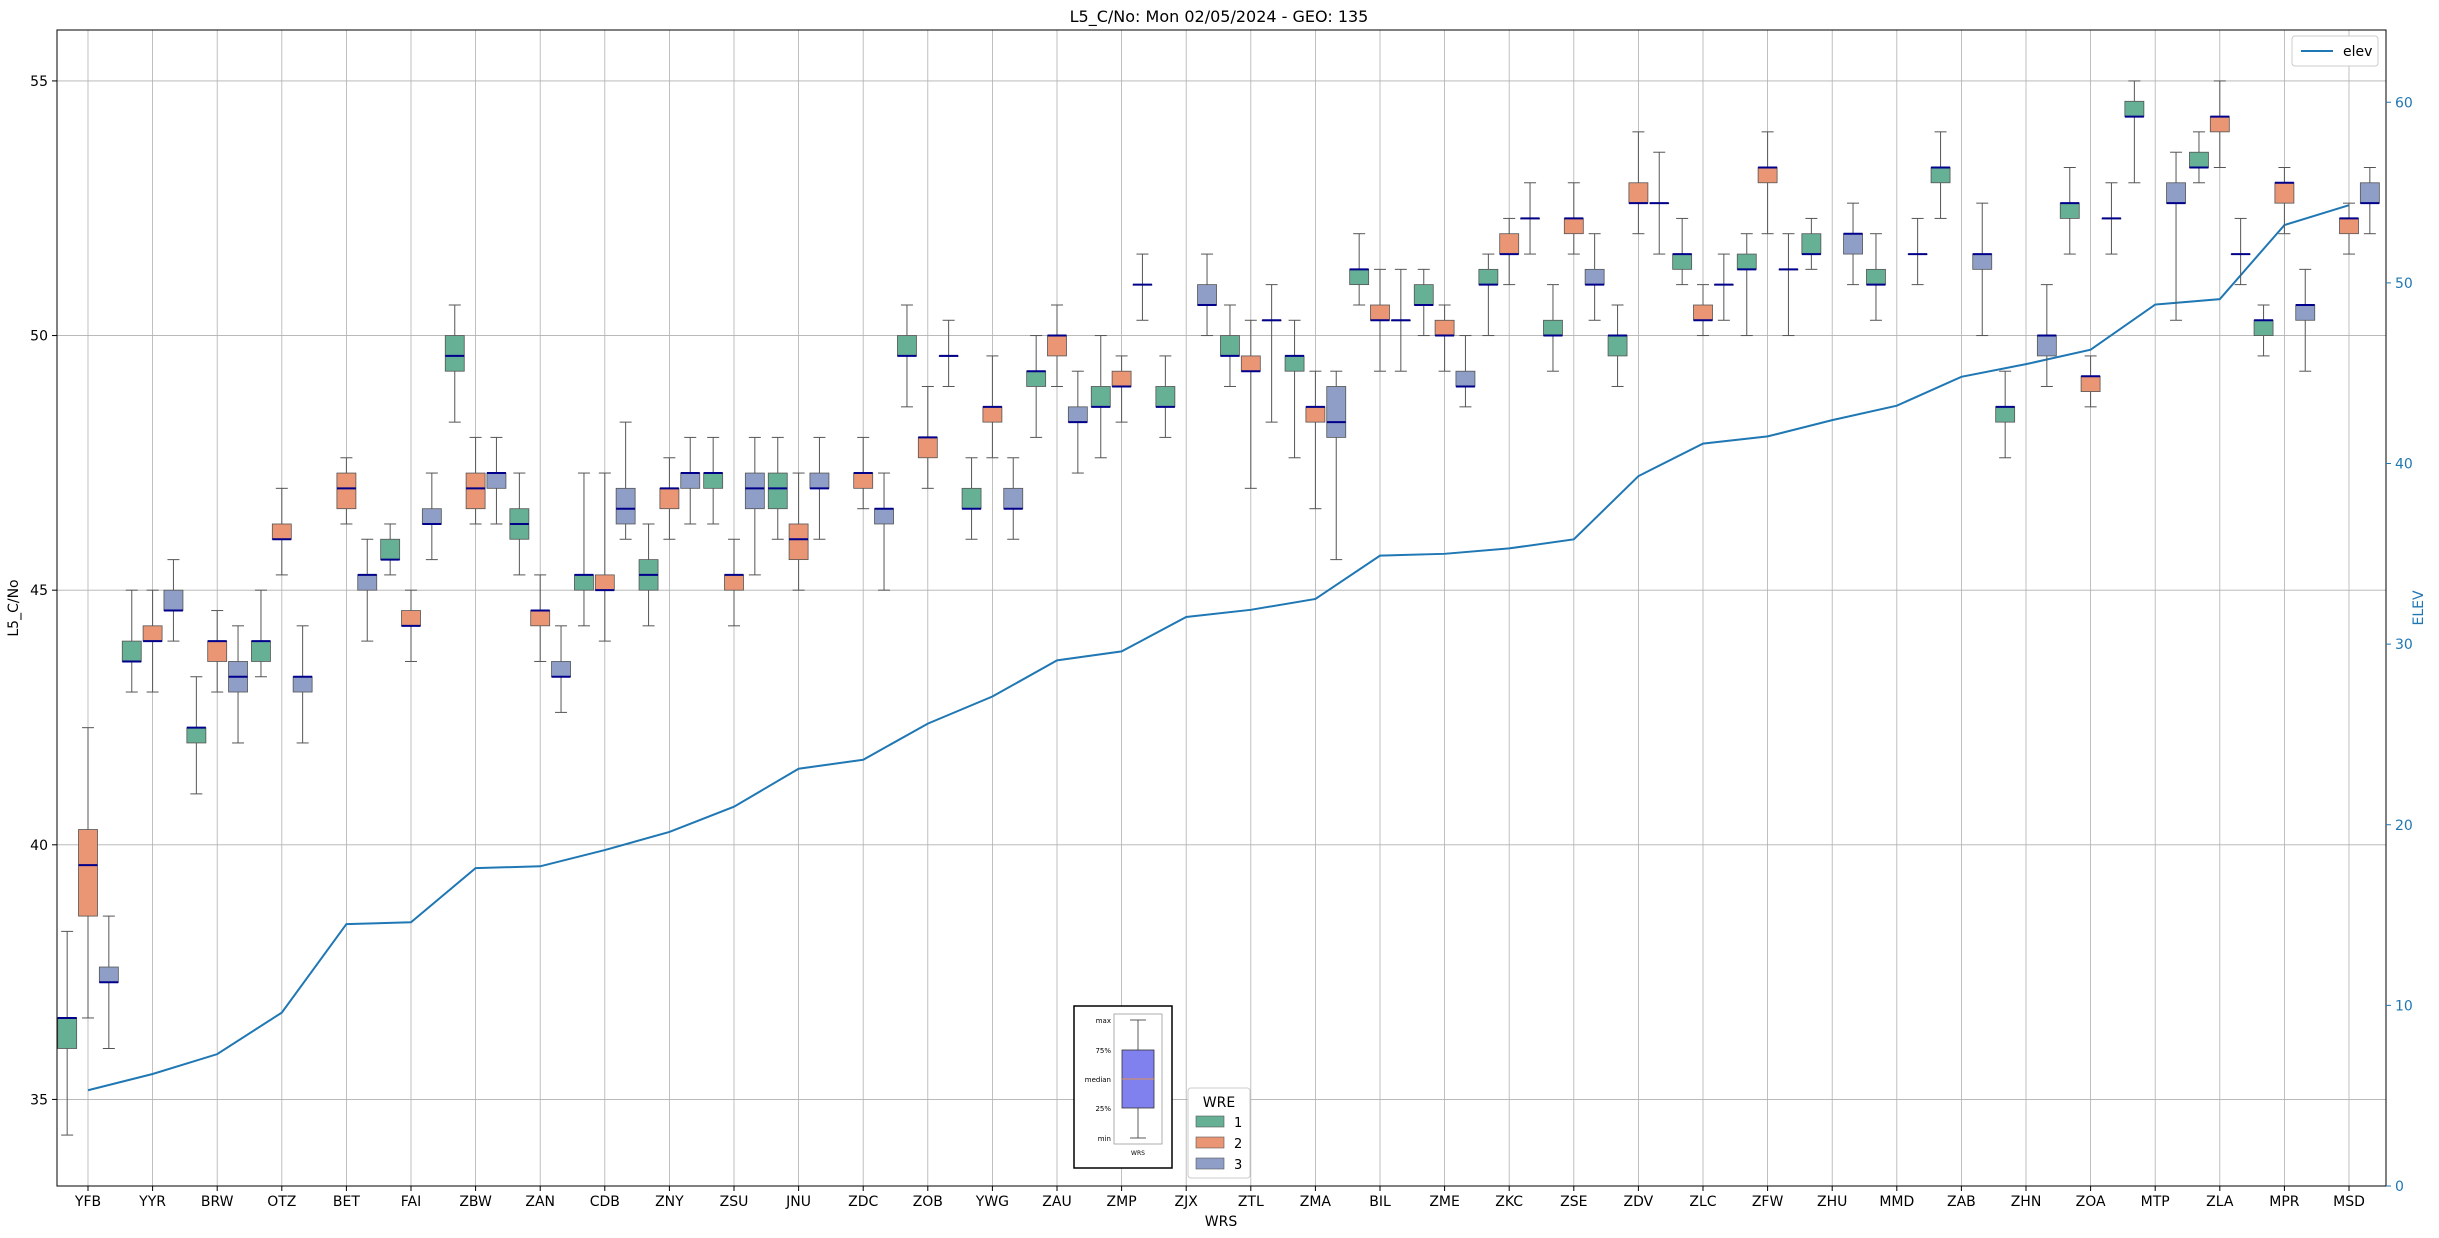 This screenshot has height=1238, width=2439. Describe the element at coordinates (928, 1202) in the screenshot. I see `x-tick-label: ZOB` at that location.